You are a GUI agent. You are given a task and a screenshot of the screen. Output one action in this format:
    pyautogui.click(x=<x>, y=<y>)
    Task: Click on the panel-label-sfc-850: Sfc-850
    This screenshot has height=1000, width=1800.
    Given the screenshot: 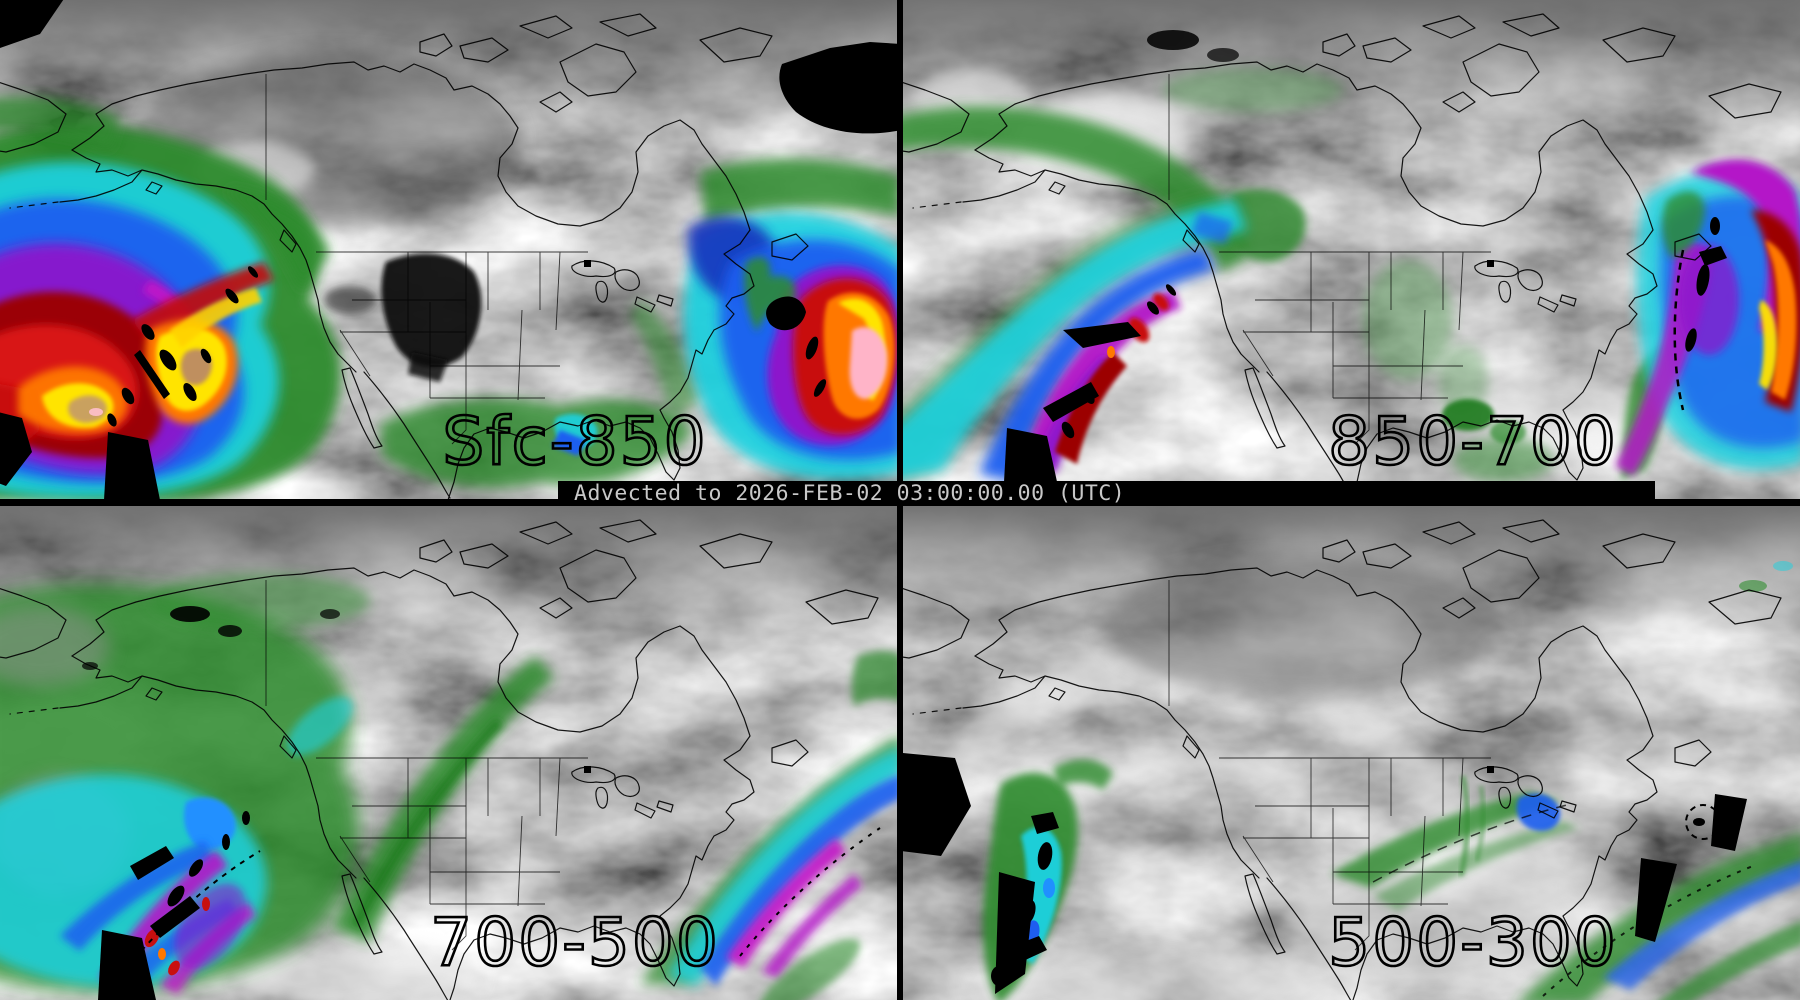 What is the action you would take?
    pyautogui.click(x=574, y=441)
    